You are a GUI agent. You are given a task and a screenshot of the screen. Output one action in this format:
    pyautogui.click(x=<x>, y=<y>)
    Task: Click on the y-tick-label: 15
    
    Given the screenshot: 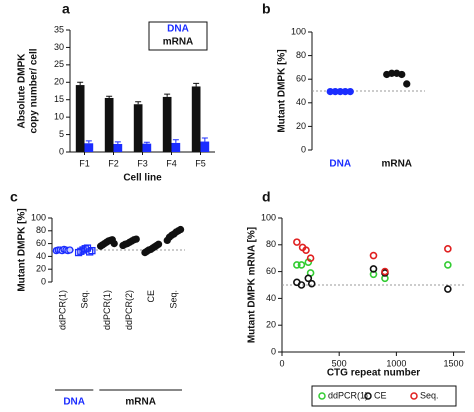 What is the action you would take?
    pyautogui.click(x=59, y=99)
    